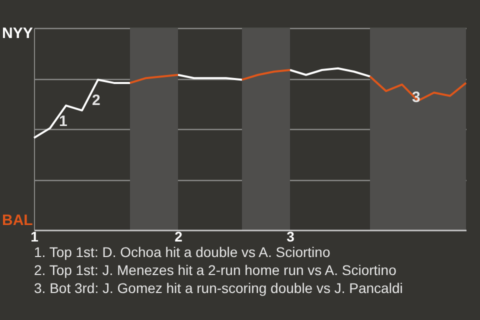 Image resolution: width=480 pixels, height=320 pixels. Describe the element at coordinates (178, 236) in the screenshot. I see `x-tick-label: 2` at that location.